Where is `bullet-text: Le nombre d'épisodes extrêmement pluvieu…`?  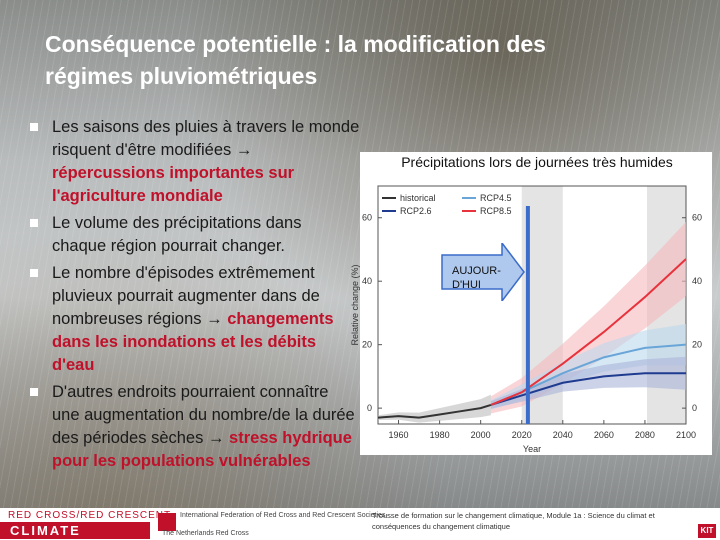 bullet-text: Le nombre d'épisodes extrêmement pluvieu… is located at coordinates (186, 296).